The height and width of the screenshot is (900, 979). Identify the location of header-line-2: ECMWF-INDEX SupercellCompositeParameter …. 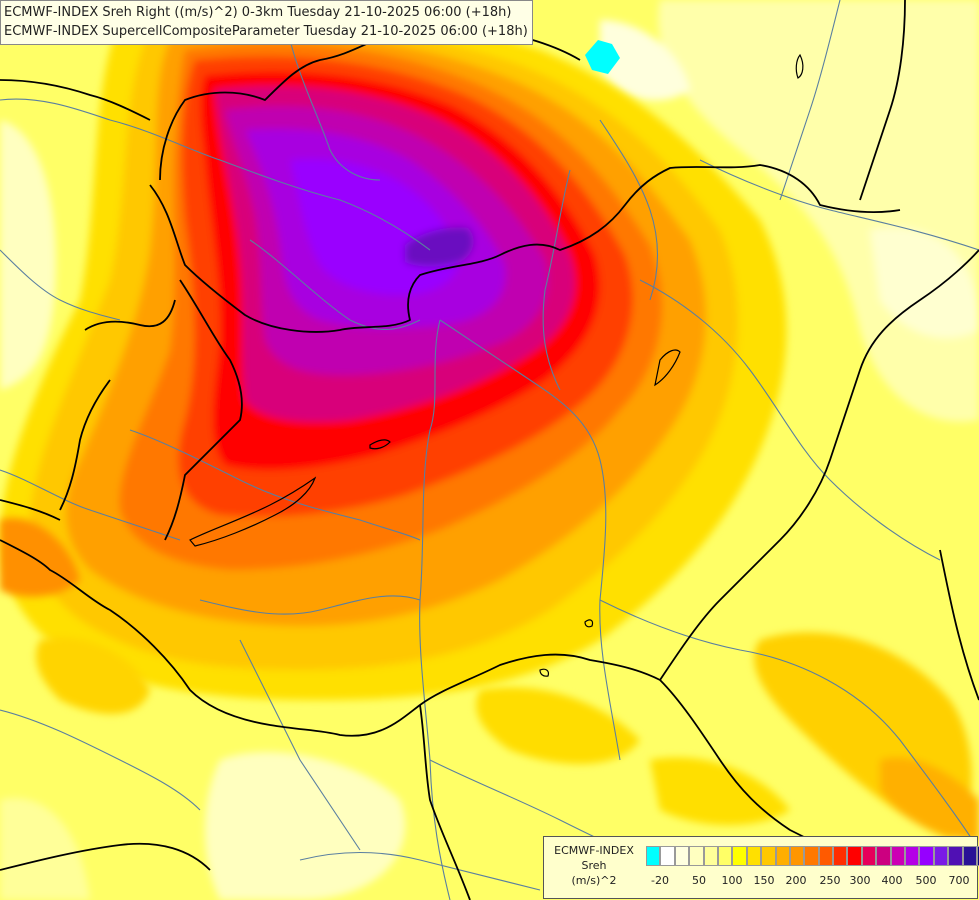
(266, 31).